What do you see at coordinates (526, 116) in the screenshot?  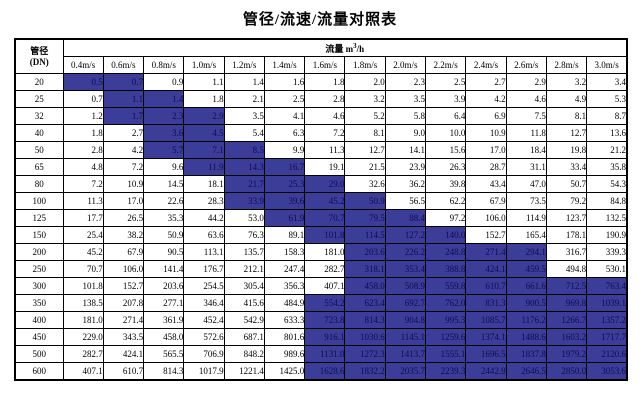 I see `flow-value-cell: 7.5` at bounding box center [526, 116].